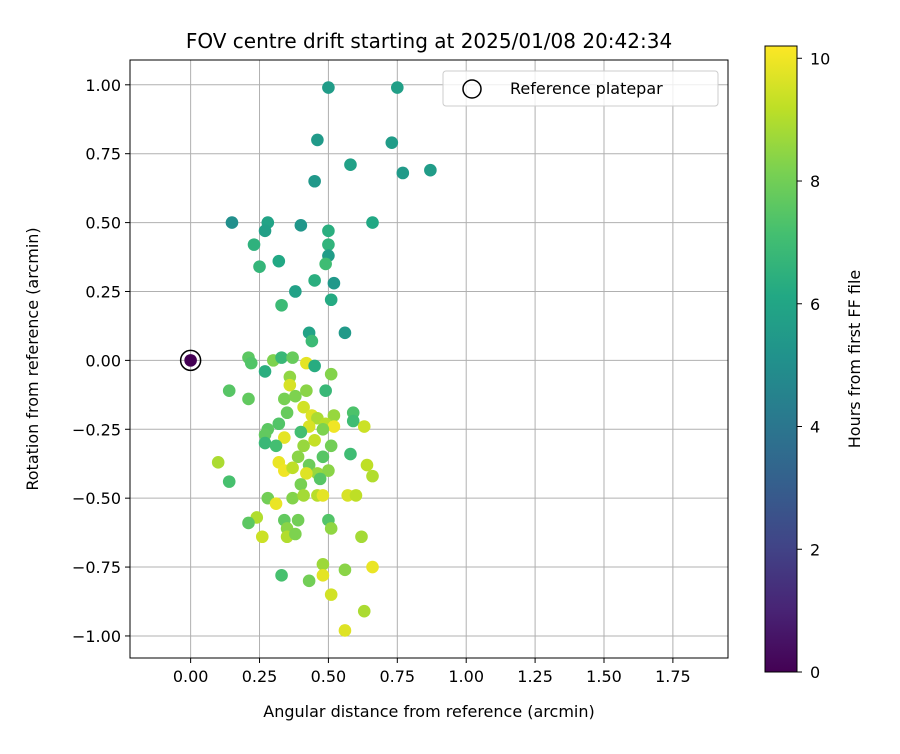  I want to click on y-tick-label: −0.25, so click(96, 429).